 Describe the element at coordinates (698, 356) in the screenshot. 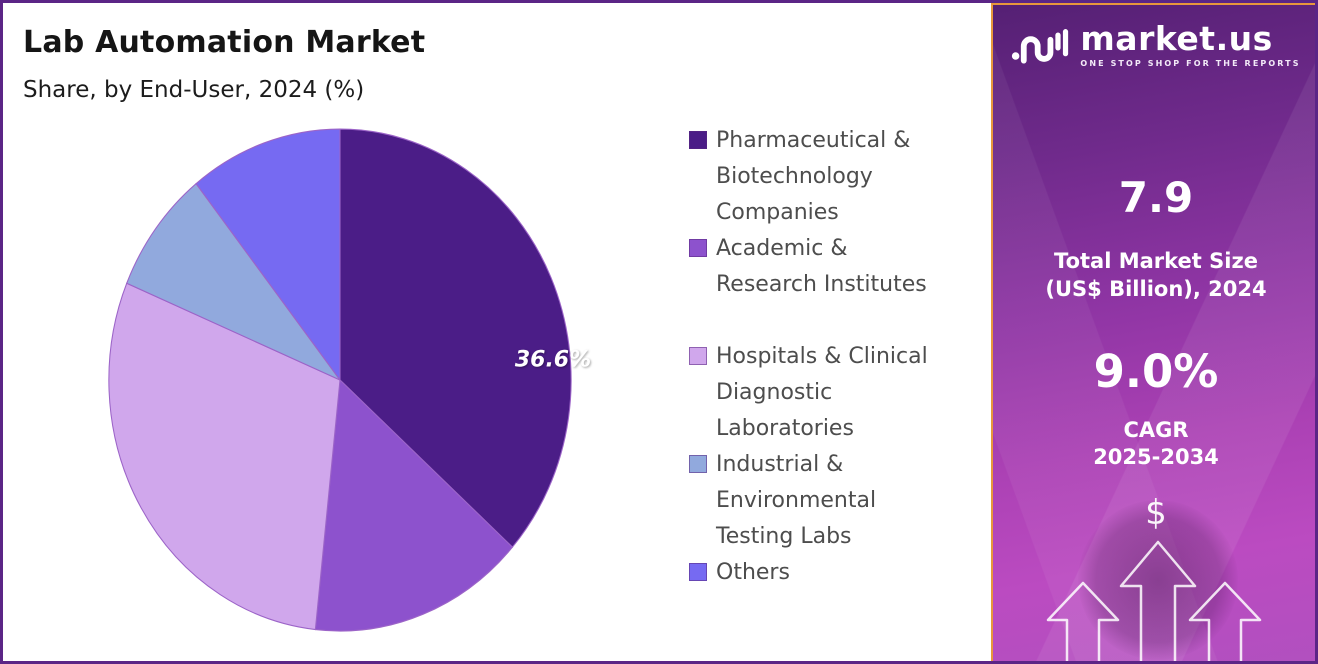

I see `legend-swatch-hospitals` at that location.